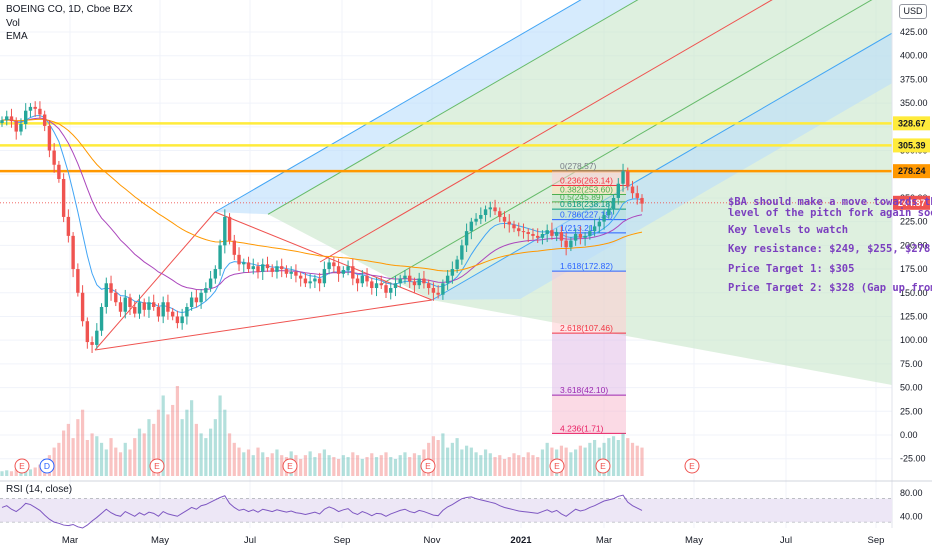  I want to click on fib-label: 3.618(42.10), so click(584, 390).